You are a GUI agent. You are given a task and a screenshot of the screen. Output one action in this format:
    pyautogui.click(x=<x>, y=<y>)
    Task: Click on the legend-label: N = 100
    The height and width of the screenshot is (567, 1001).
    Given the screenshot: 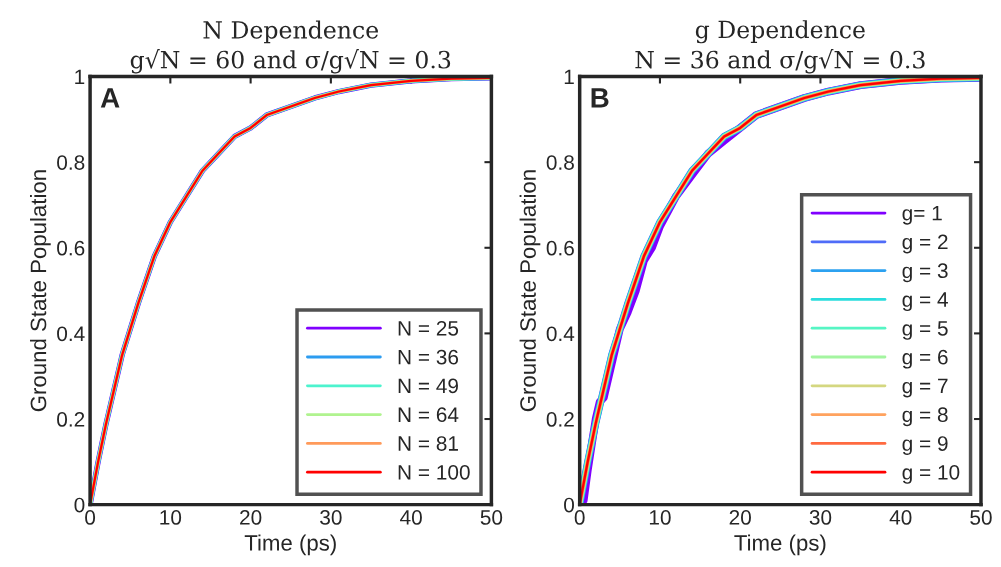 What is the action you would take?
    pyautogui.click(x=434, y=472)
    